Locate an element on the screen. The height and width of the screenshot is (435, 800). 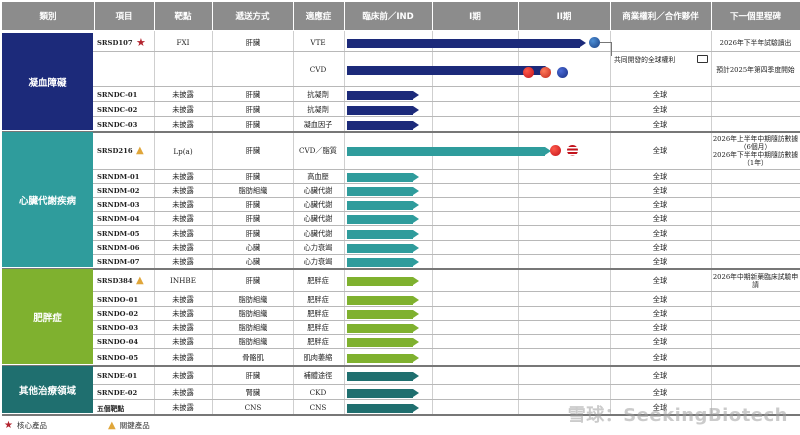
laptop-icon is located at coordinates (702, 59).